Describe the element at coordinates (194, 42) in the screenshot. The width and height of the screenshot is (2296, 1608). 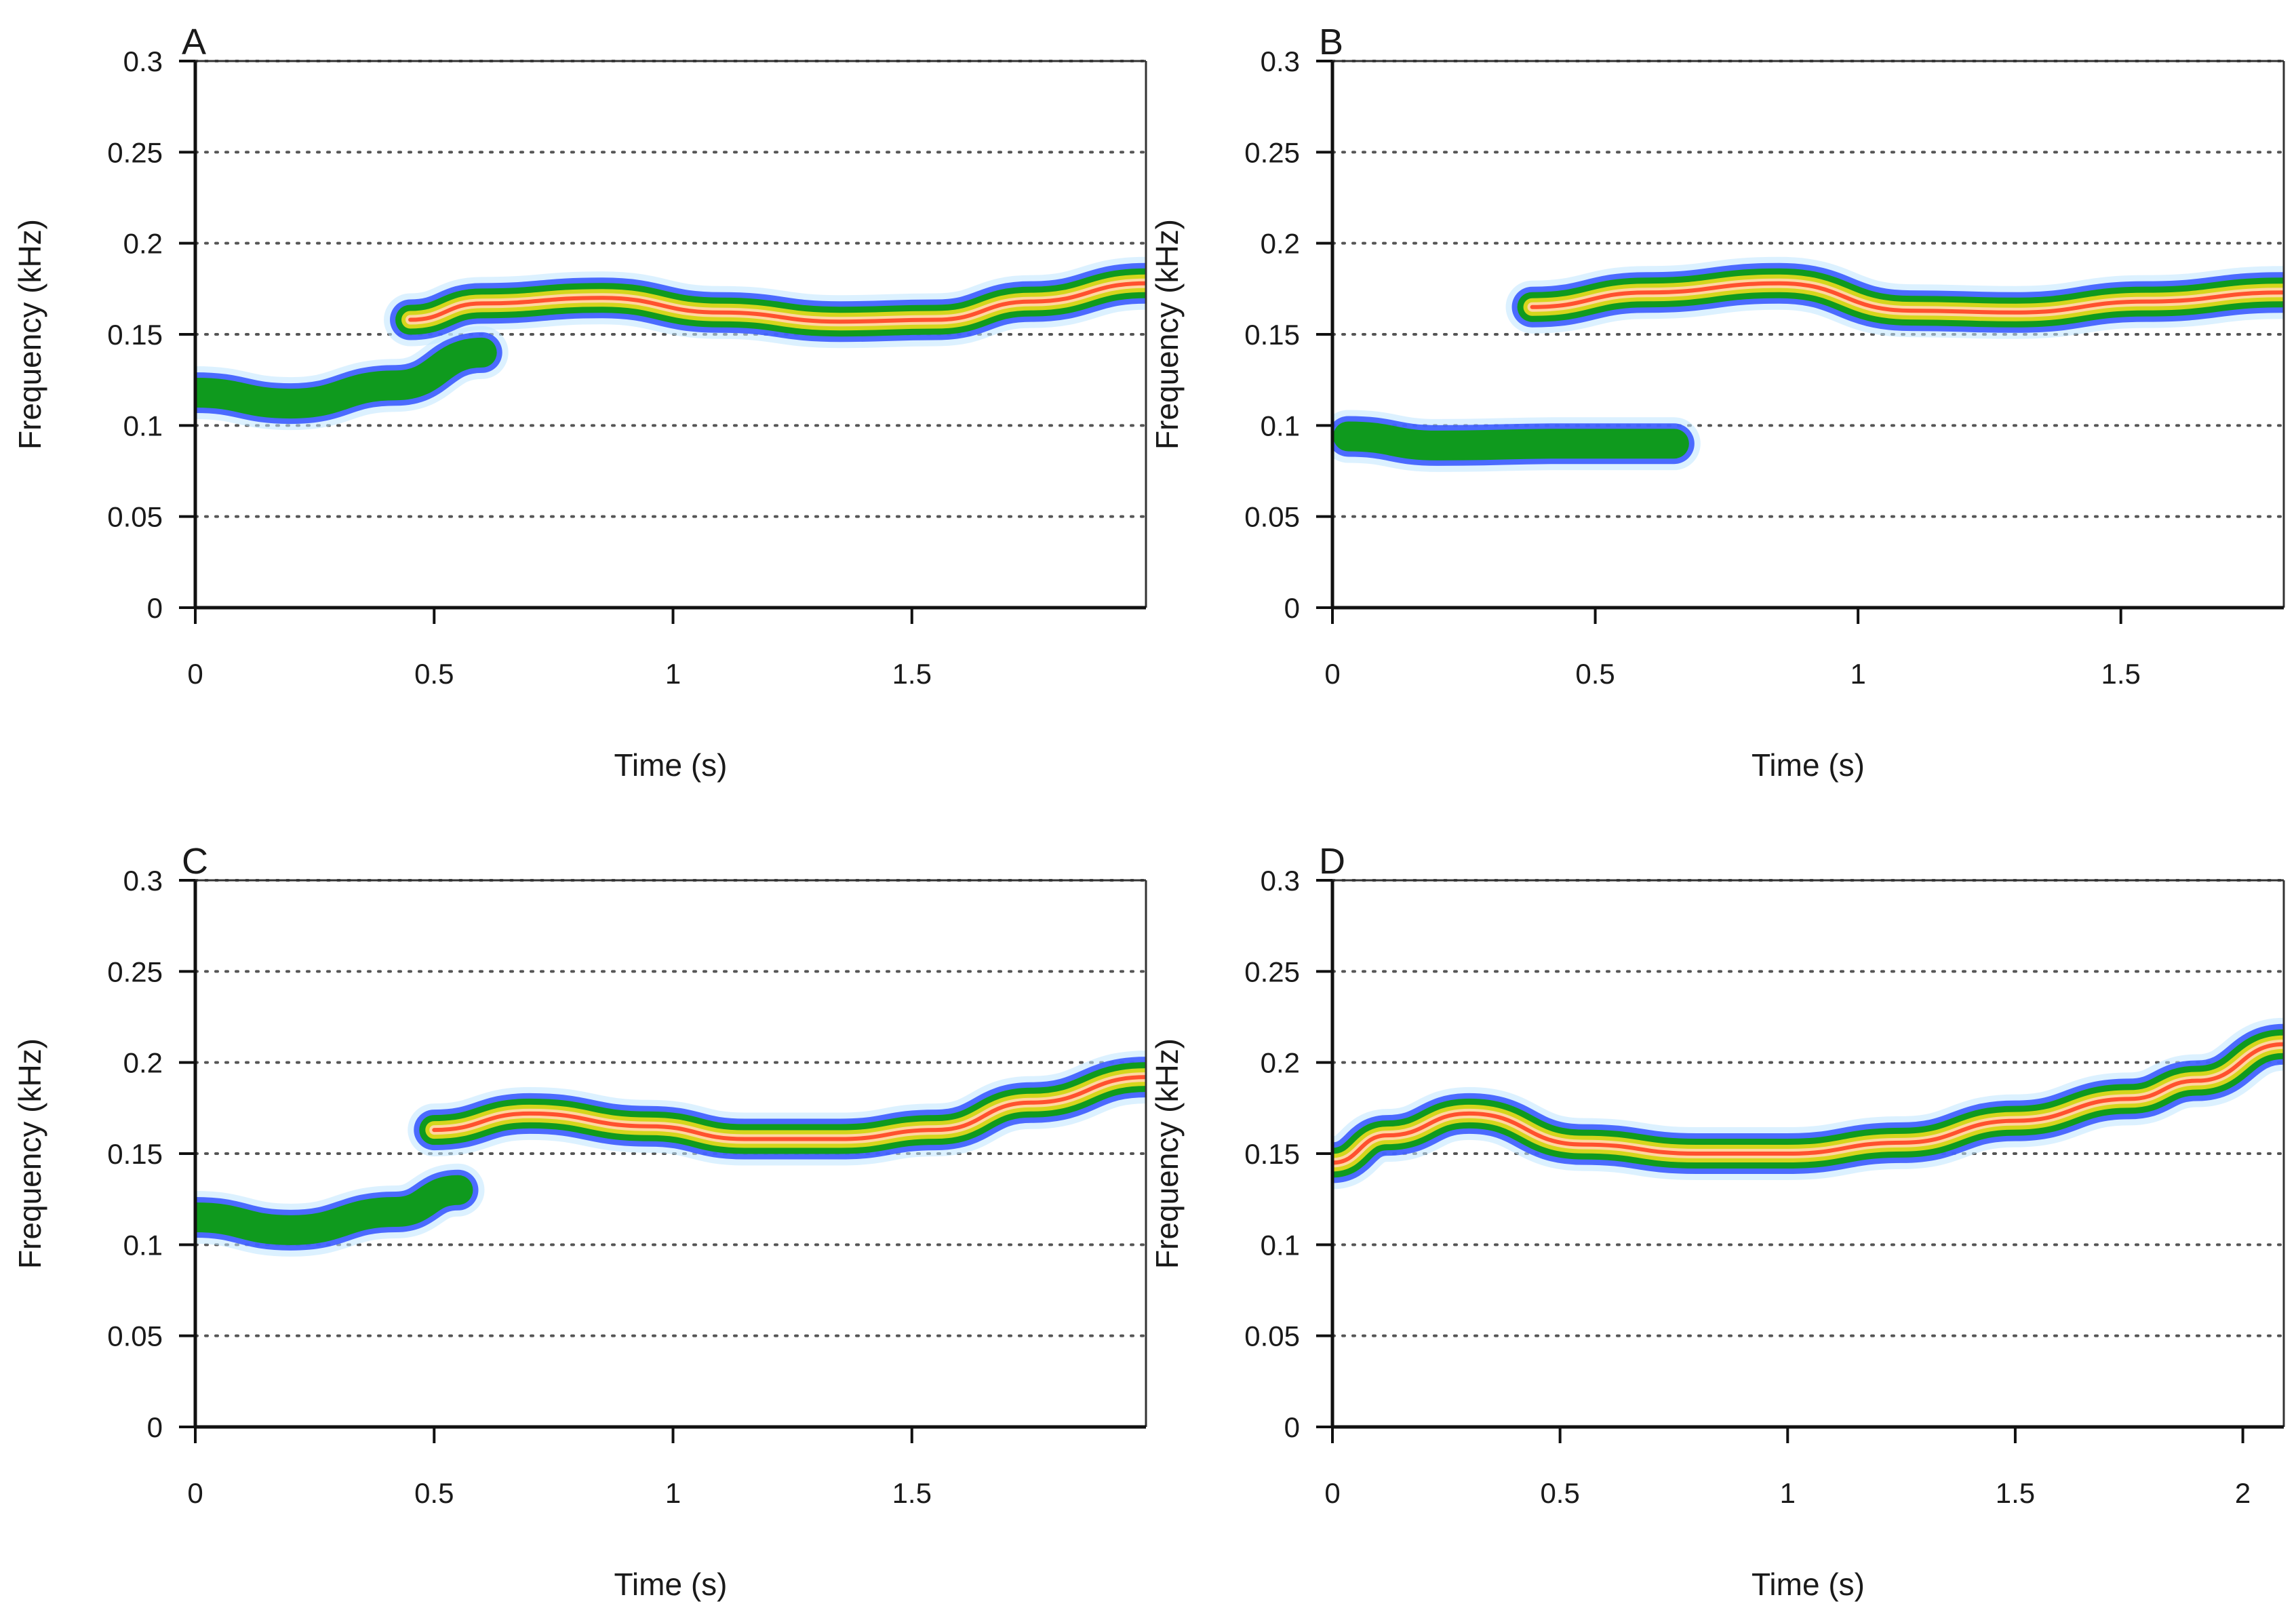
I see `panel-label: A` at that location.